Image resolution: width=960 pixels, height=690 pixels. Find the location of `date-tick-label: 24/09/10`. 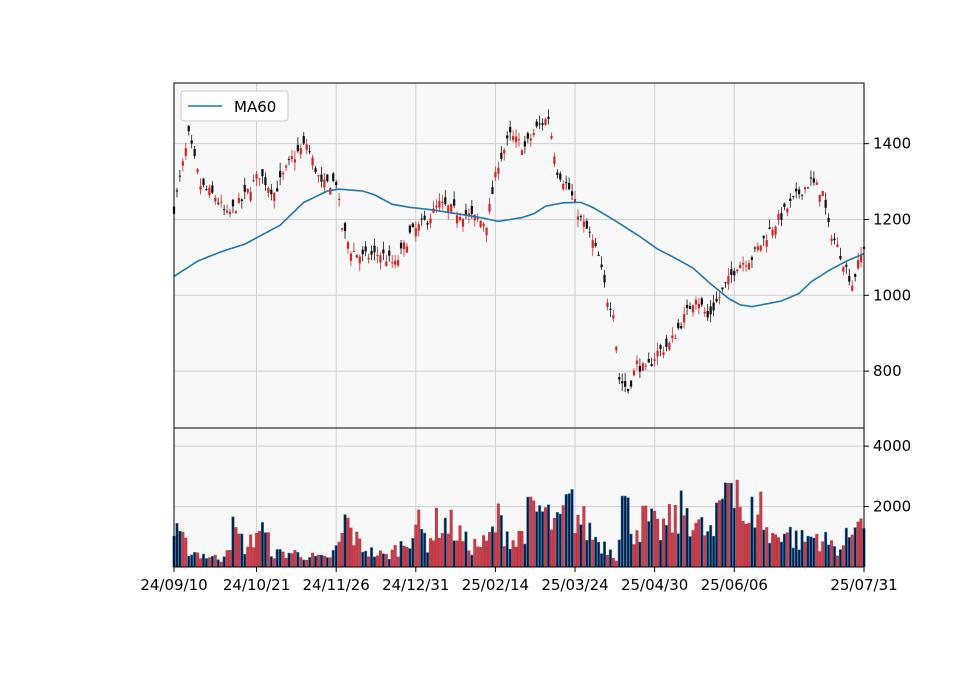

date-tick-label: 24/09/10 is located at coordinates (173, 585).